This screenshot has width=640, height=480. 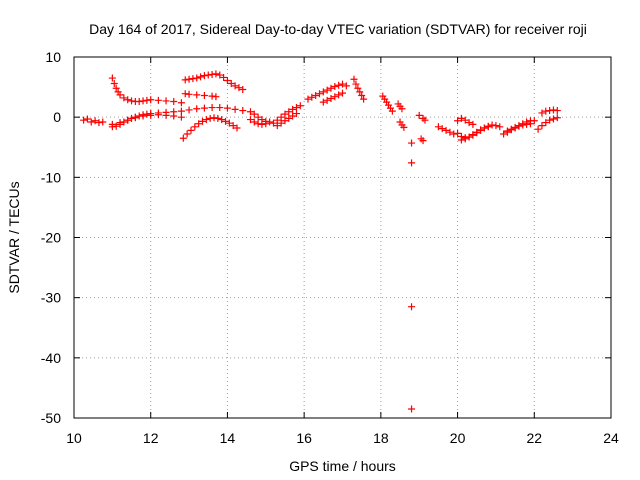 I want to click on y-tick-label: -30, so click(x=51, y=298).